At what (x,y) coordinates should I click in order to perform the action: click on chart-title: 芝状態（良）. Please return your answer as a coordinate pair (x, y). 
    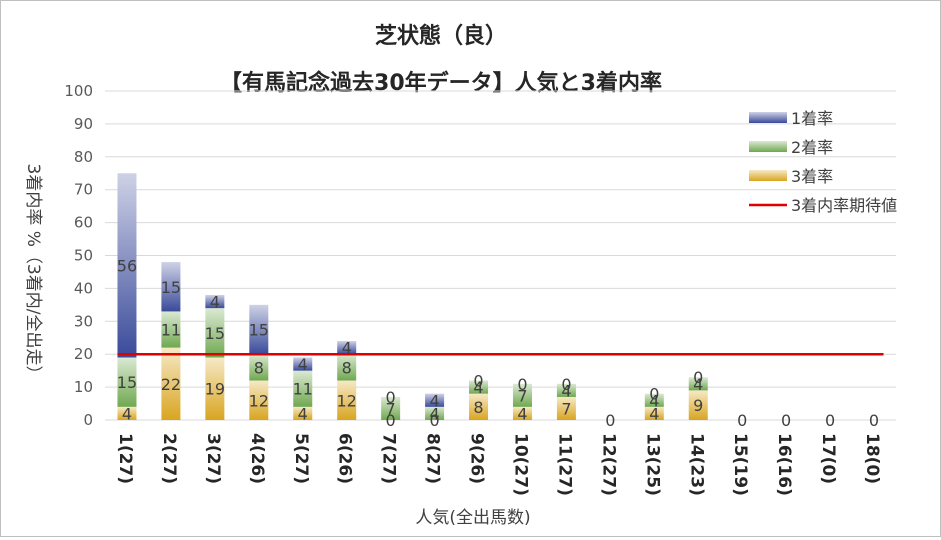
    Looking at the image, I should click on (441, 36).